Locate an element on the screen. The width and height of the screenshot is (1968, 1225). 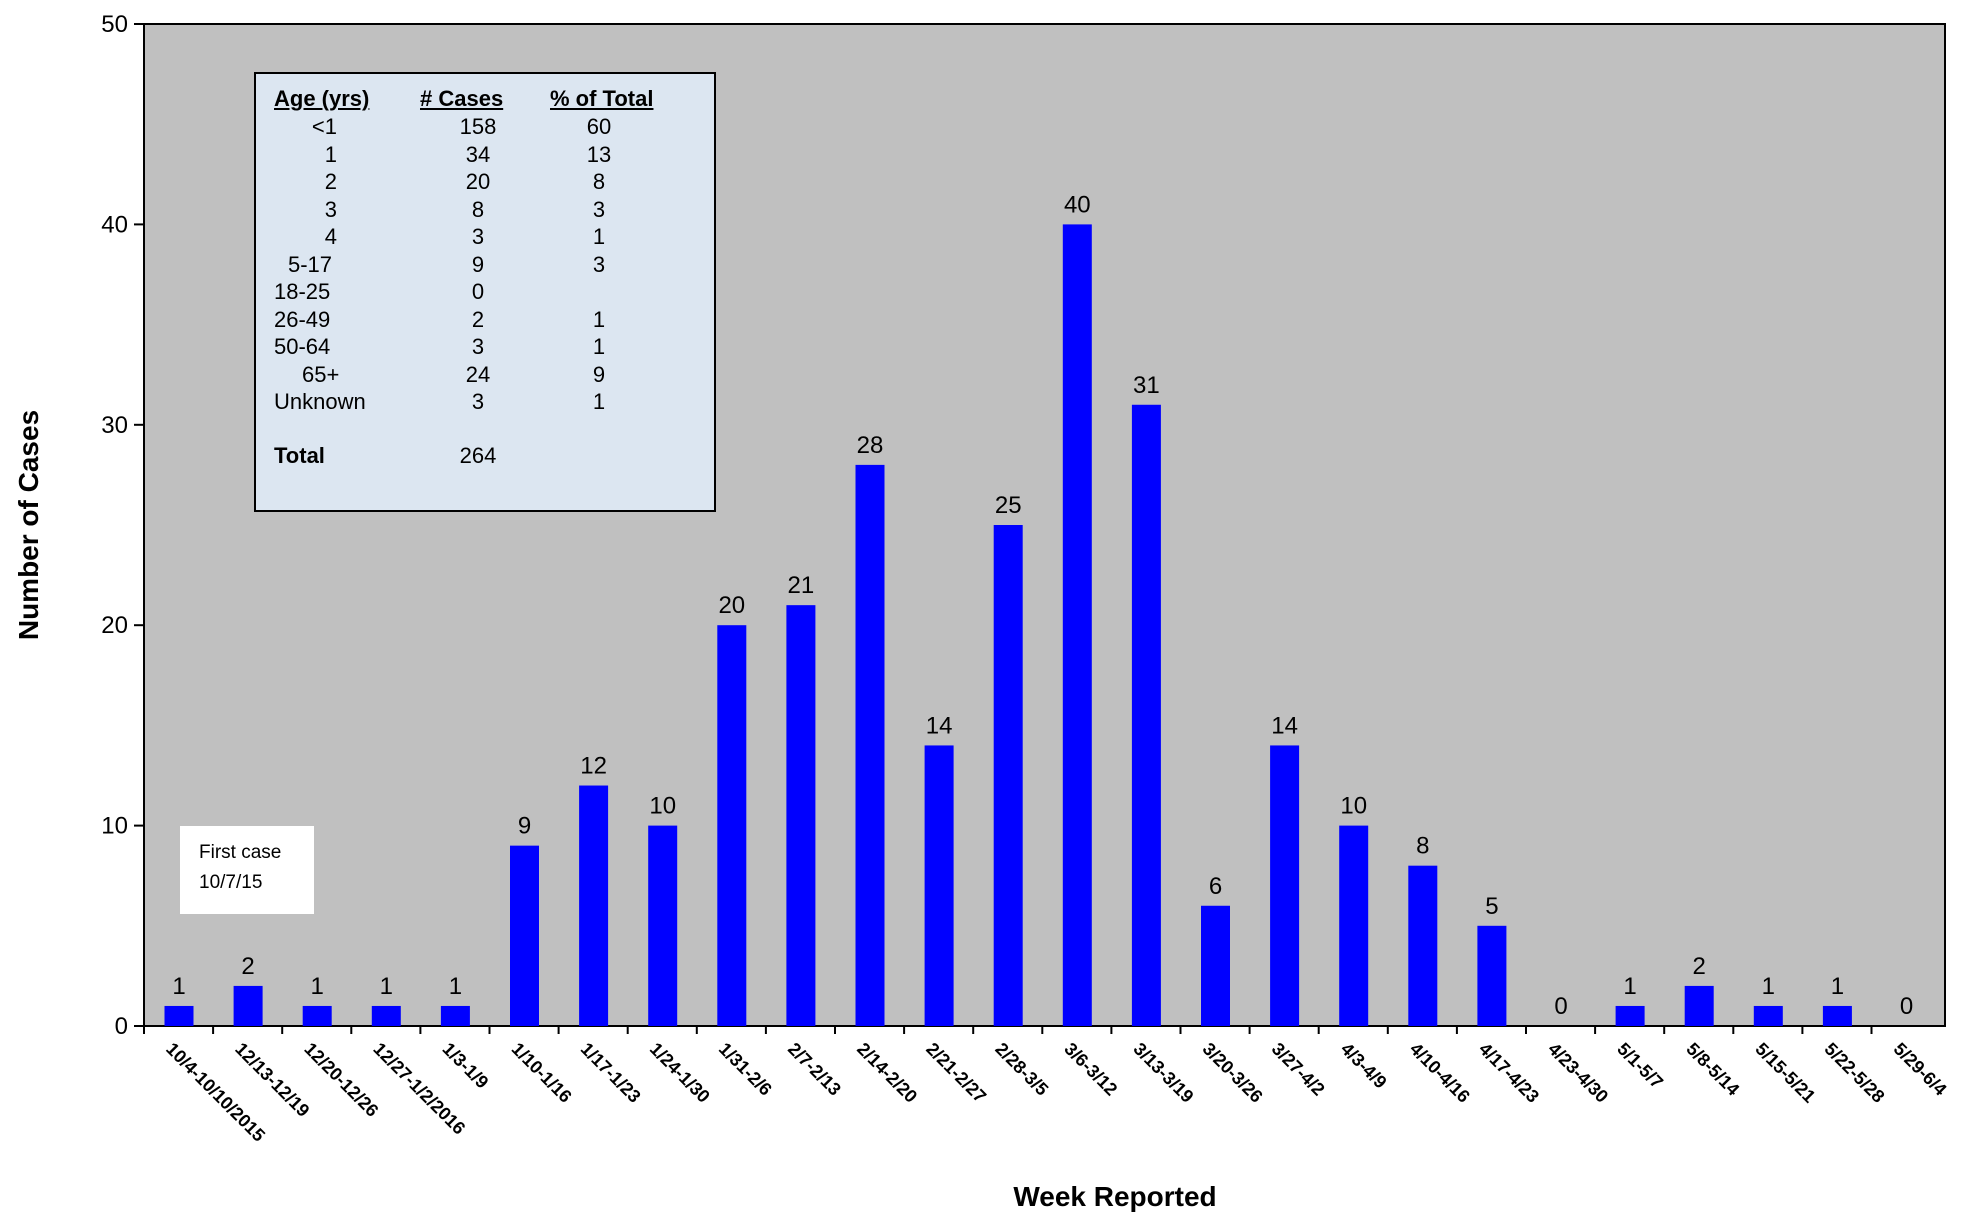
y-tick-label: 30 is located at coordinates (114, 425).